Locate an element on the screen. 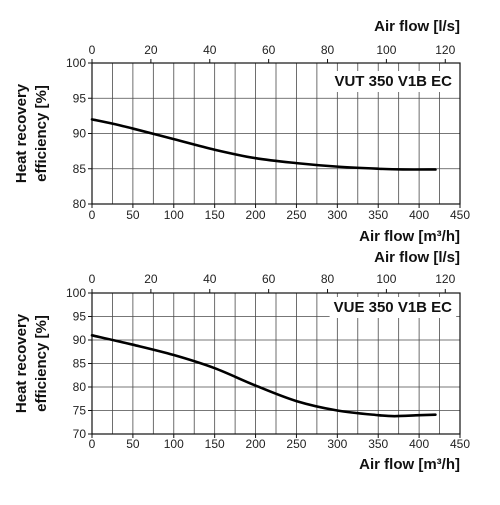 This screenshot has height=505, width=500. panel-title: VUT 350 V1B EC is located at coordinates (393, 81).